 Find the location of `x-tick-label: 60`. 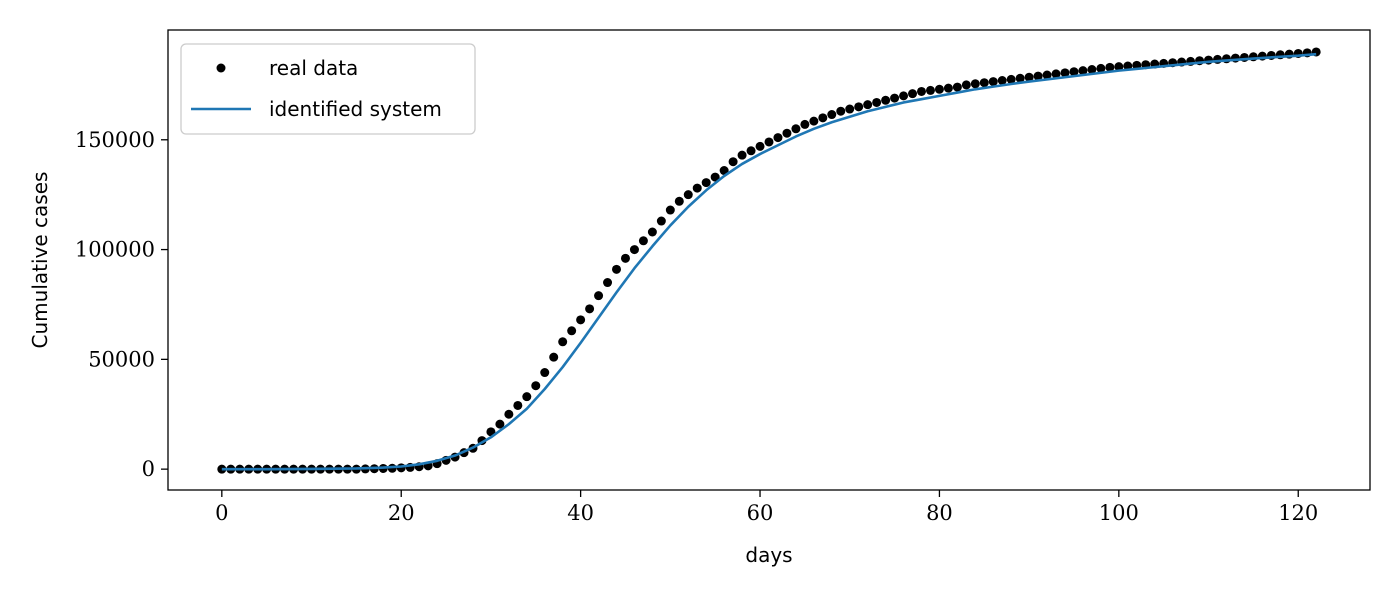

x-tick-label: 60 is located at coordinates (760, 513).